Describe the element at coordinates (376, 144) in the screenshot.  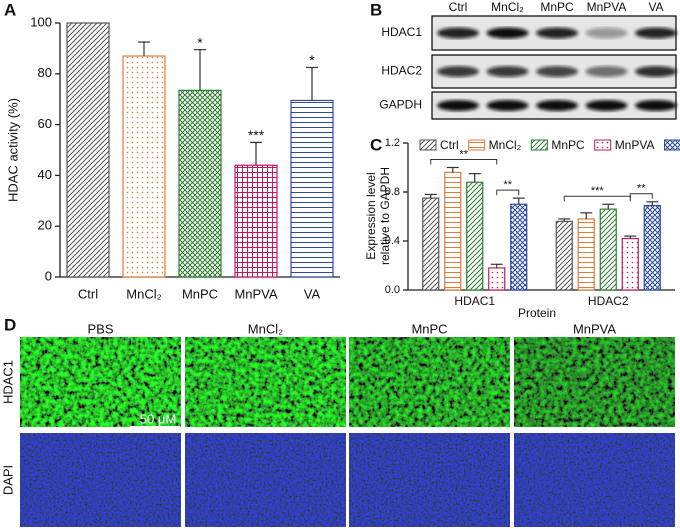
I see `panel-label: C` at that location.